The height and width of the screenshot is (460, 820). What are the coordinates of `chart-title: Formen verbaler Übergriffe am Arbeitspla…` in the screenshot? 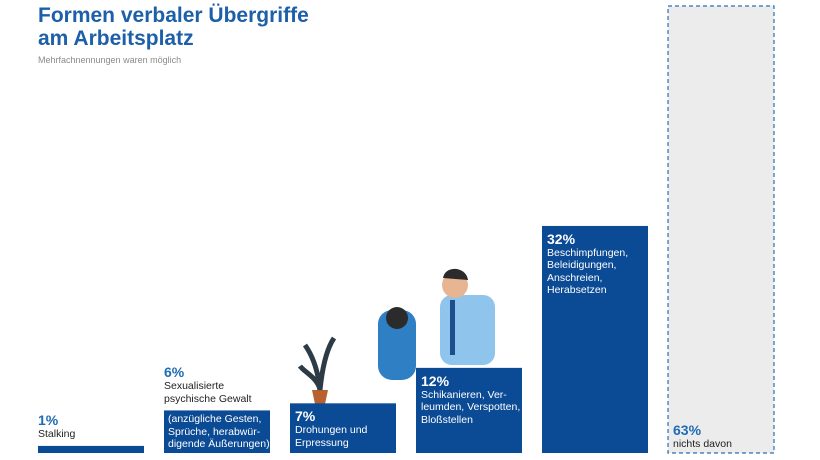 It's located at (173, 27).